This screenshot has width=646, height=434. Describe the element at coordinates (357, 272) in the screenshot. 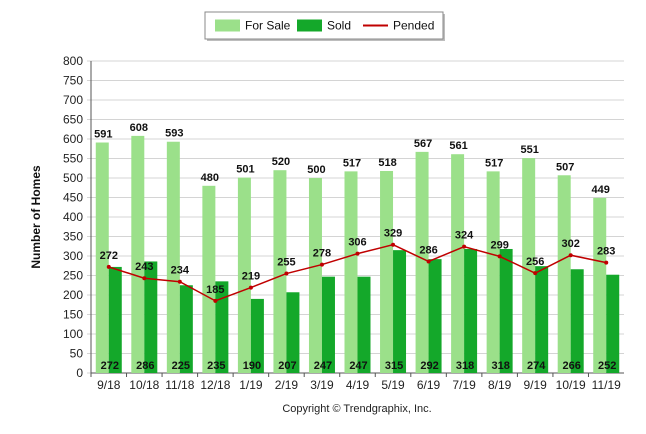

I see `pended-line` at that location.